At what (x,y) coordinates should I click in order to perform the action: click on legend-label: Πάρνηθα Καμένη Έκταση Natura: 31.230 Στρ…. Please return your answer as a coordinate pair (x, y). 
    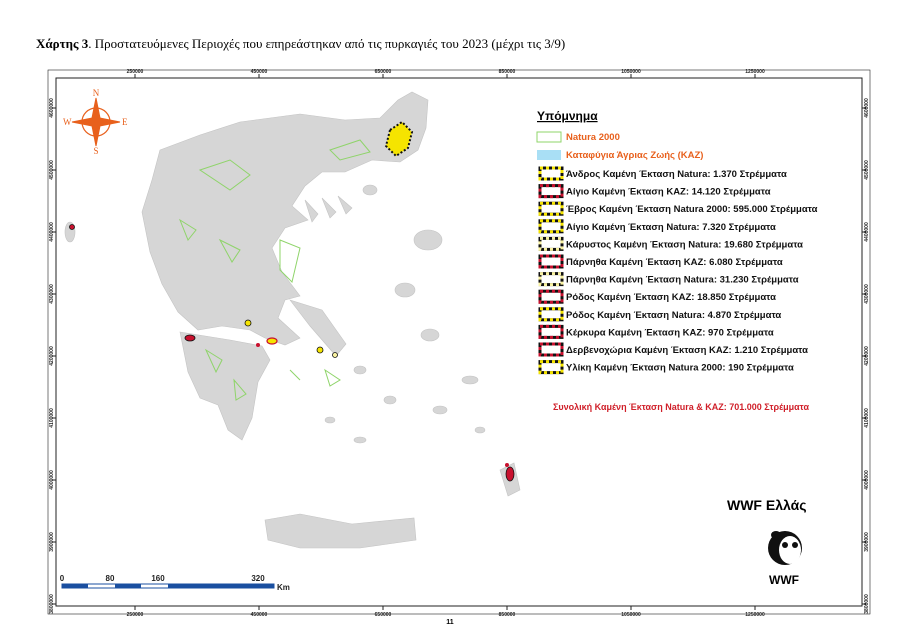
    Looking at the image, I should click on (682, 280).